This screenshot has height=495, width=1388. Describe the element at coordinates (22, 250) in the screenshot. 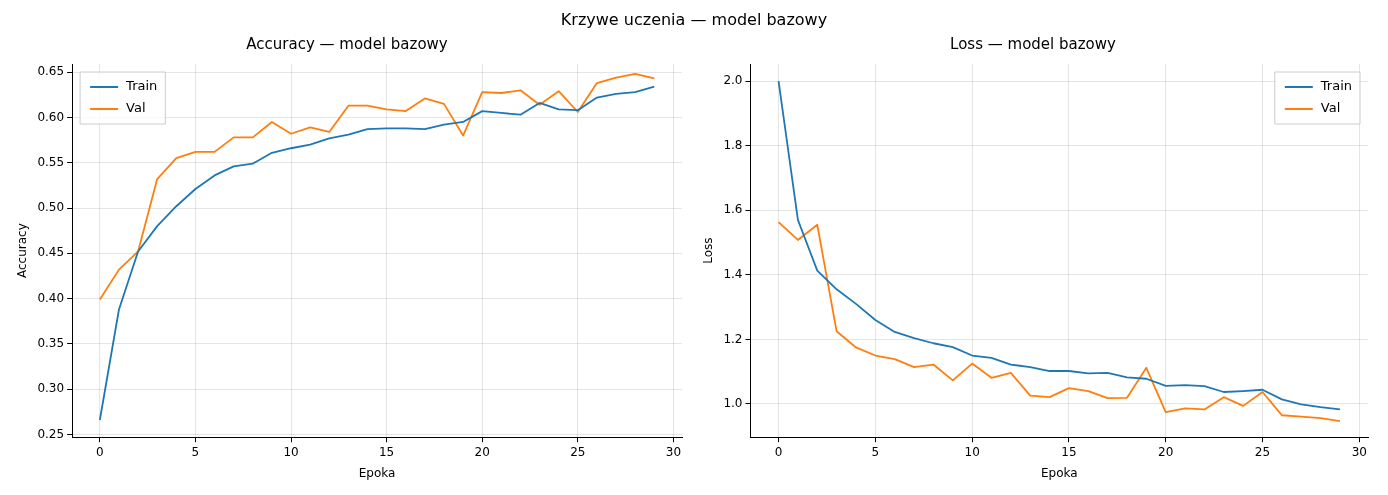

I see `y-axis-title: Accuracy` at that location.